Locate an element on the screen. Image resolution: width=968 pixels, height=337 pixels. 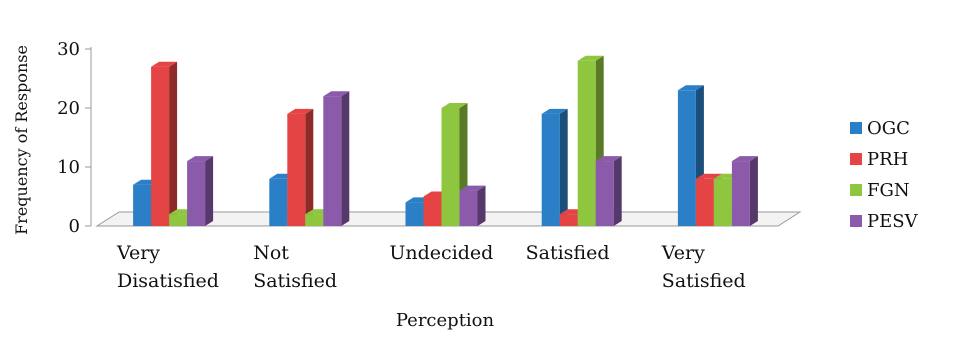
category-label: Very Disatisfied is located at coordinates (167, 267).